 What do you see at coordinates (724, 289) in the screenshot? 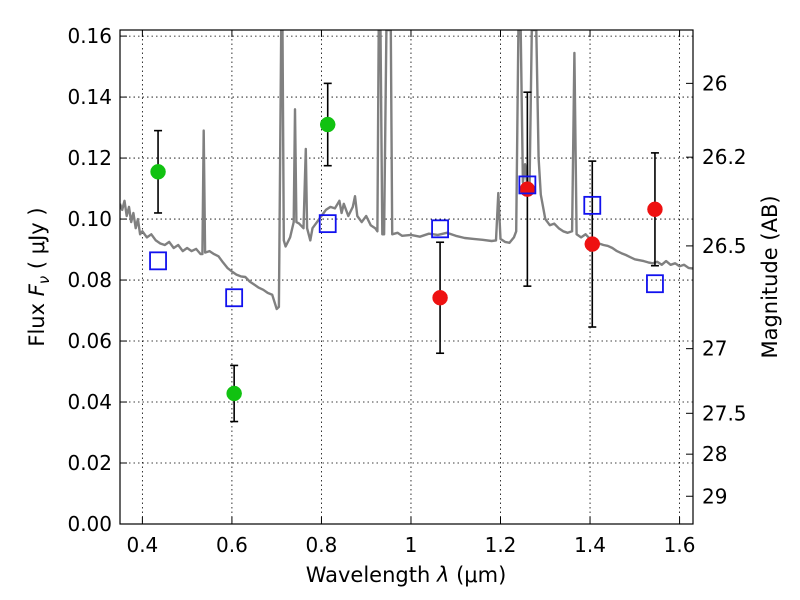
I see `right-tick-labels: 26 26.2 26.5 27 27.5 28 29` at bounding box center [724, 289].